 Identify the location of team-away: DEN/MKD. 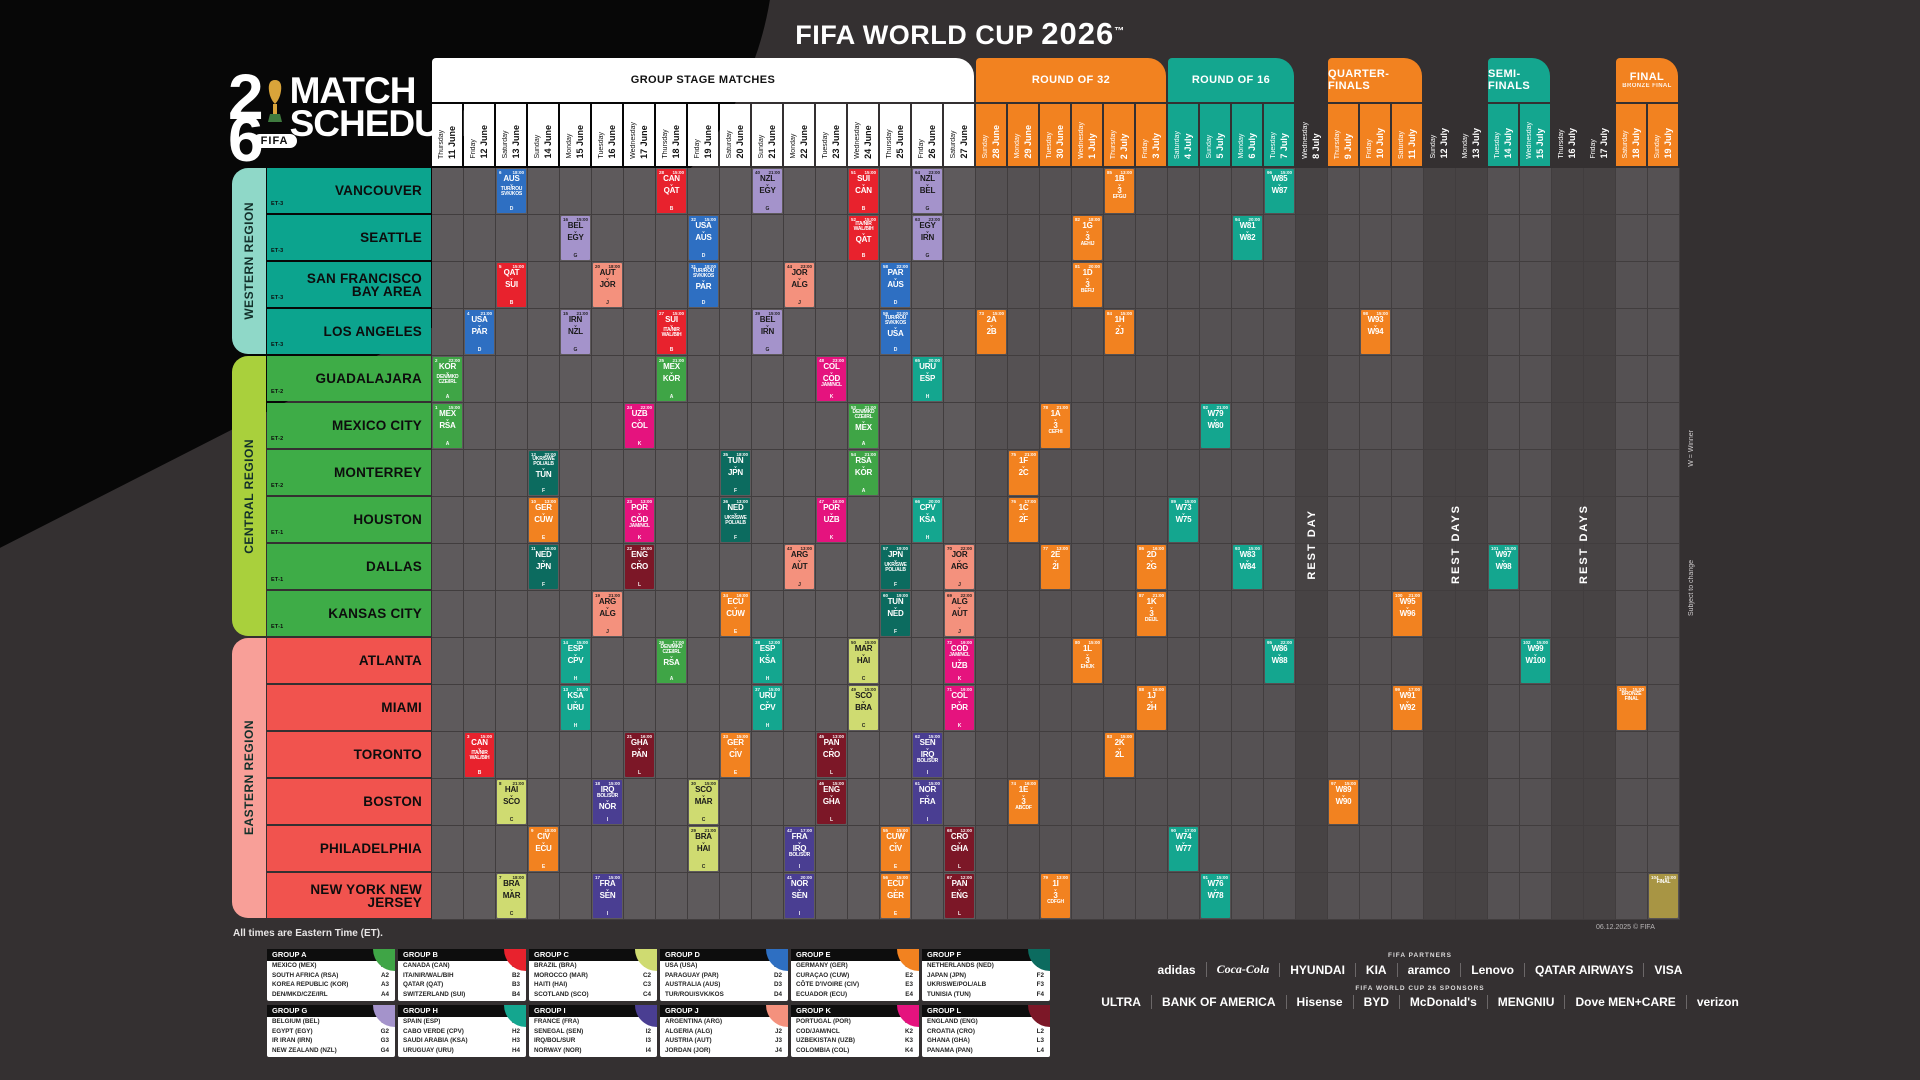
(447, 377).